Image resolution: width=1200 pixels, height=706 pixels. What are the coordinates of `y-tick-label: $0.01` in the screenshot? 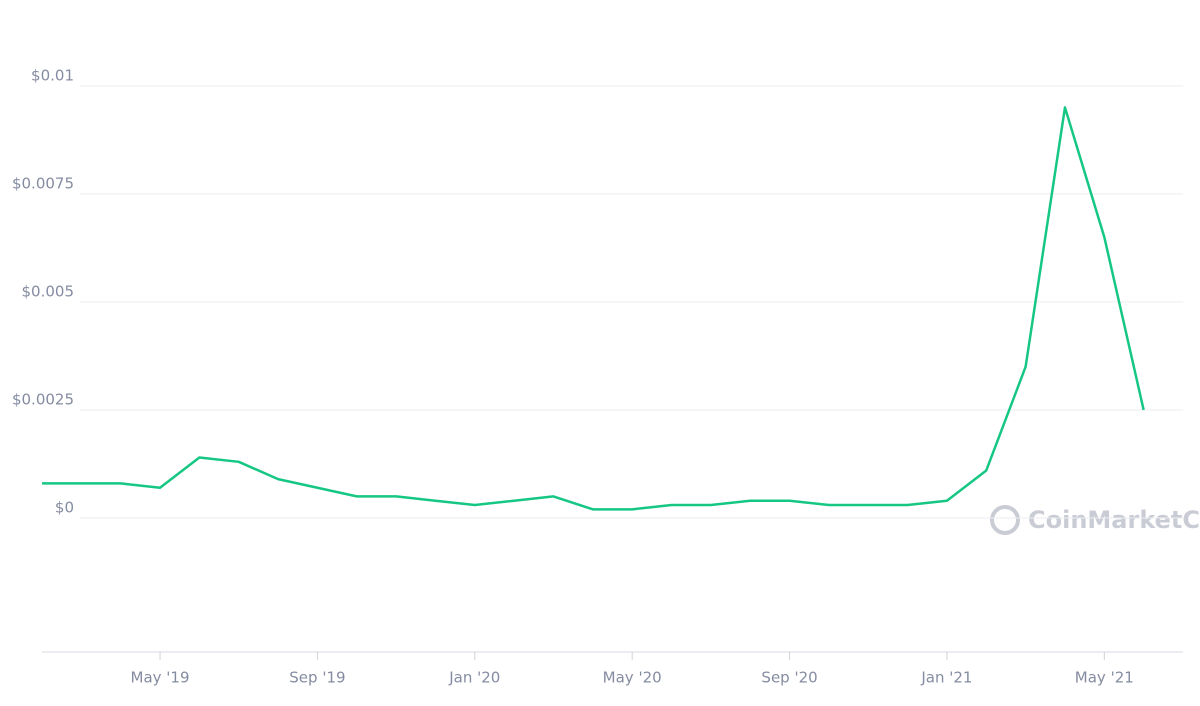 It's located at (52, 75).